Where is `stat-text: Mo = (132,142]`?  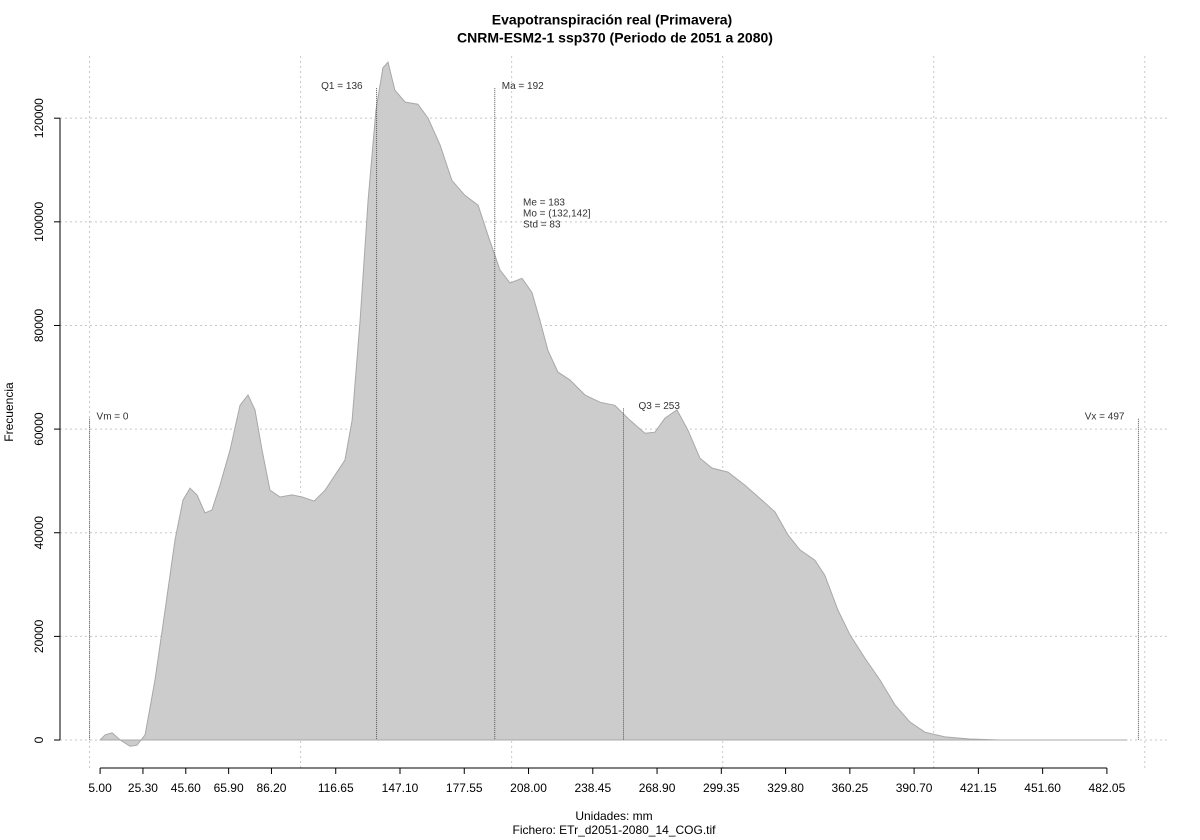
stat-text: Mo = (132,142] is located at coordinates (557, 214).